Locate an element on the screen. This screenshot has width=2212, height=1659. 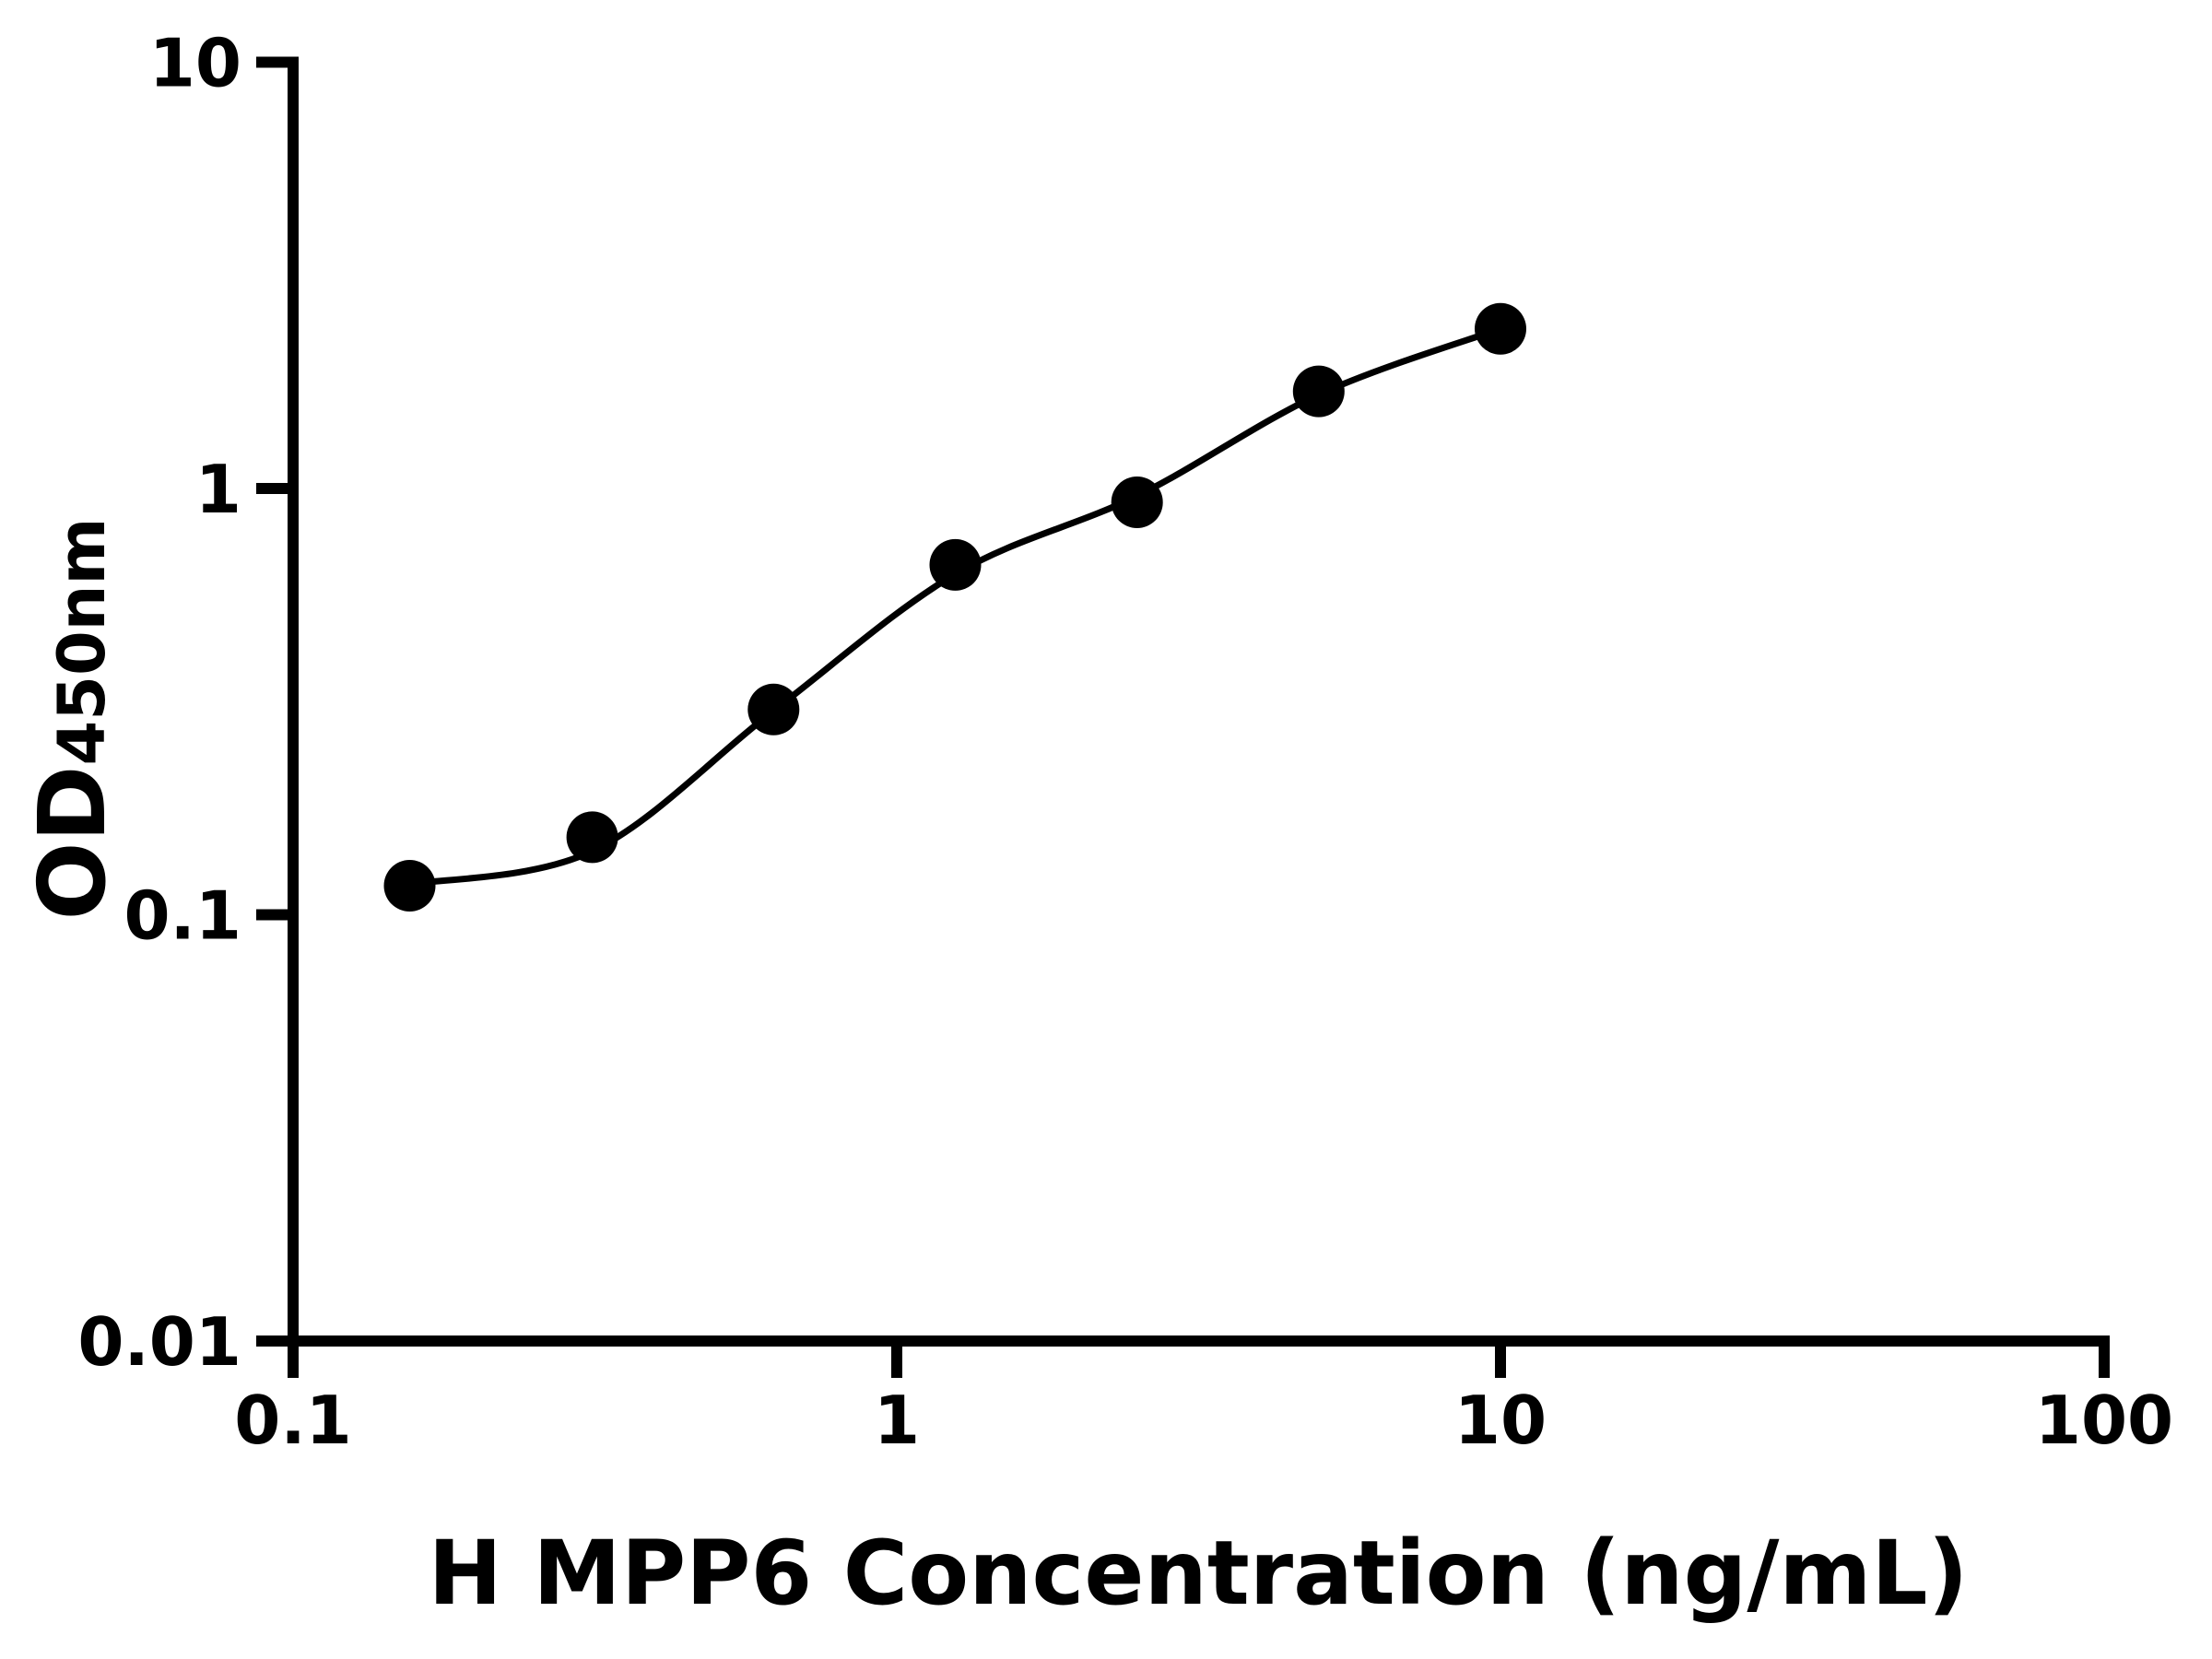
y-axis-title-sub: 450nm is located at coordinates (82, 642).